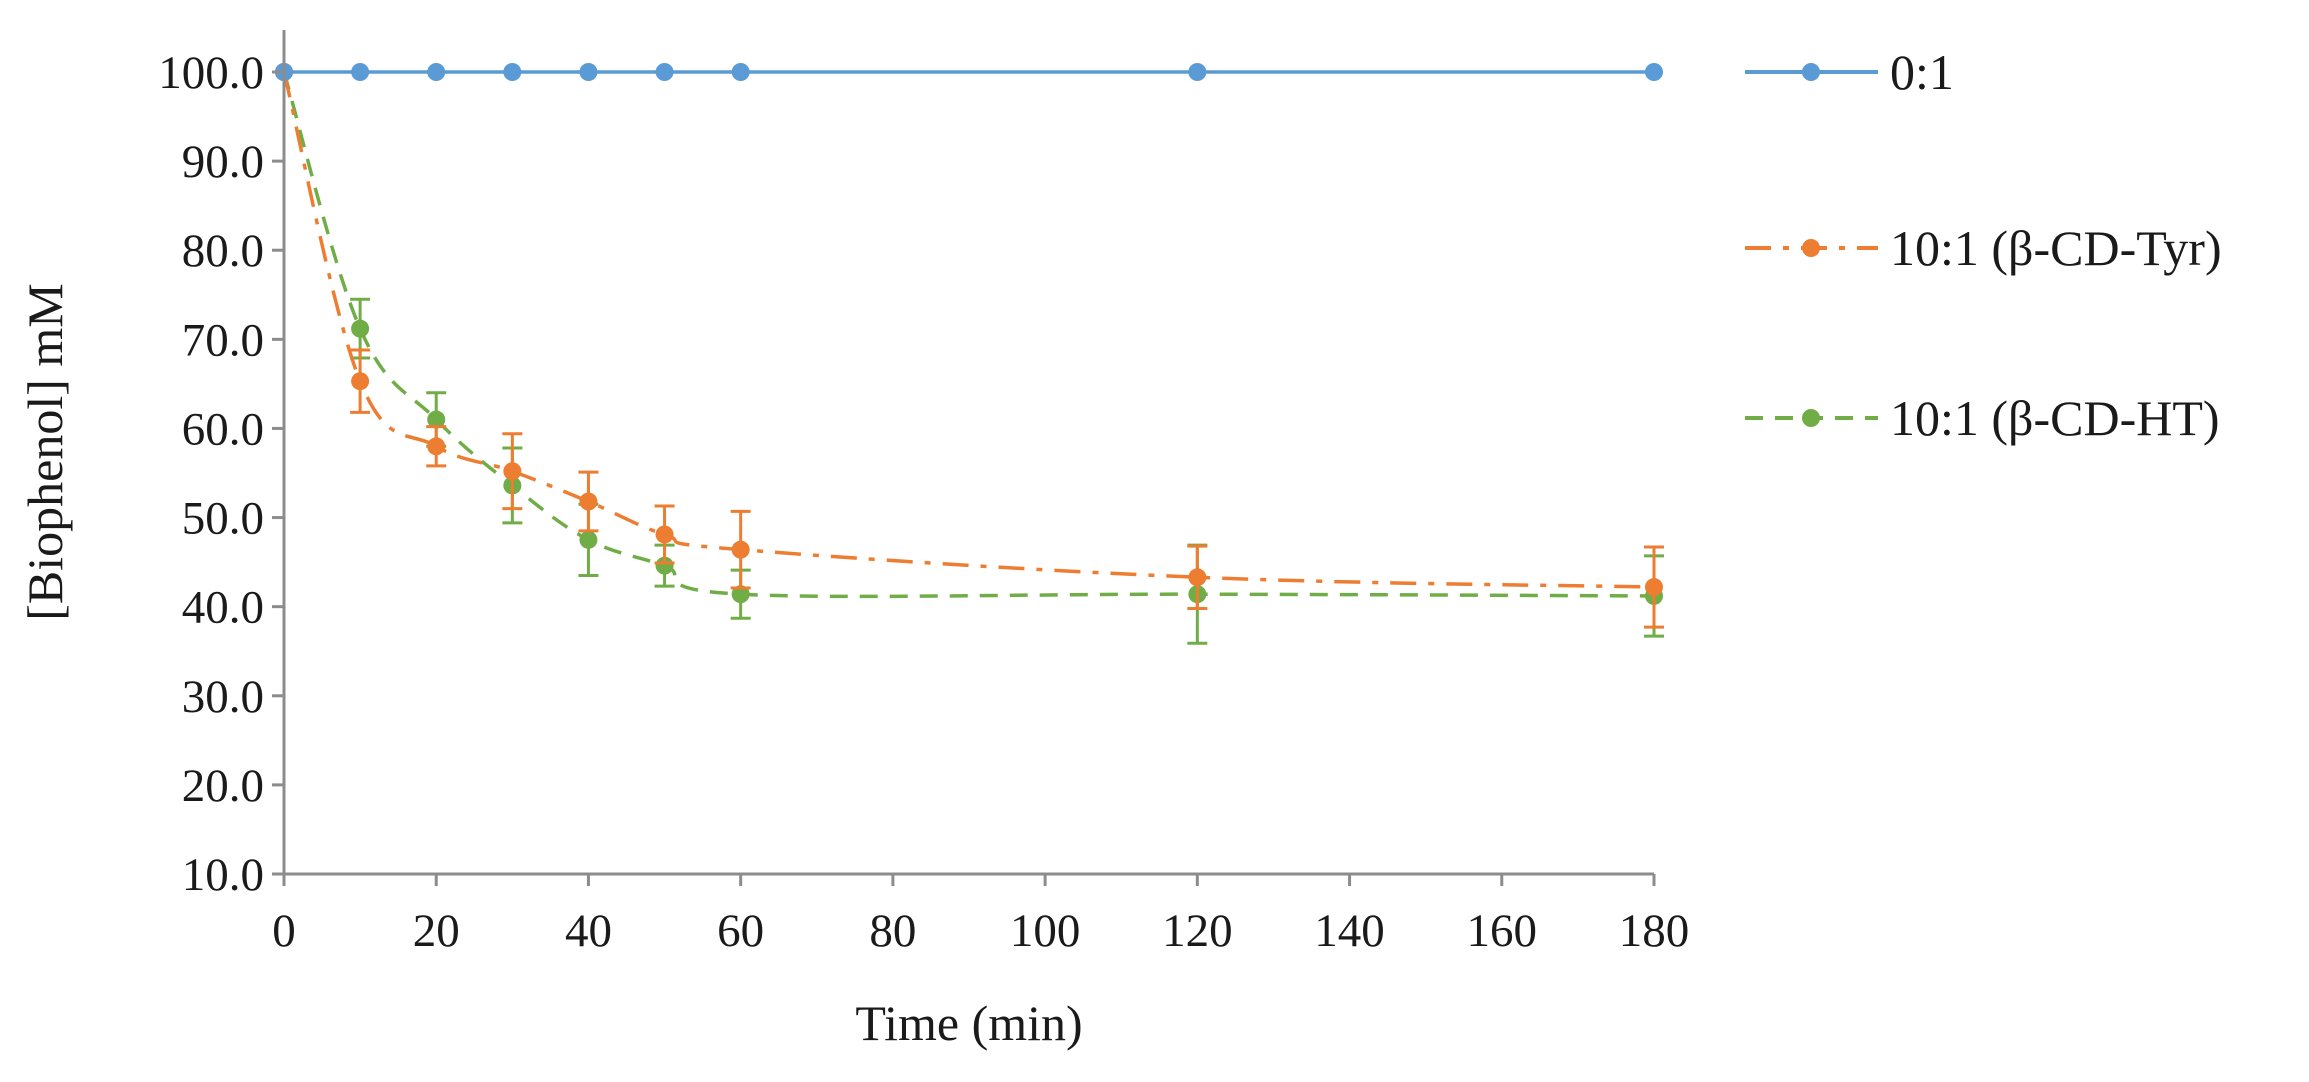 This screenshot has width=2309, height=1082. Describe the element at coordinates (223, 697) in the screenshot. I see `y-tick-label: 30.0` at that location.